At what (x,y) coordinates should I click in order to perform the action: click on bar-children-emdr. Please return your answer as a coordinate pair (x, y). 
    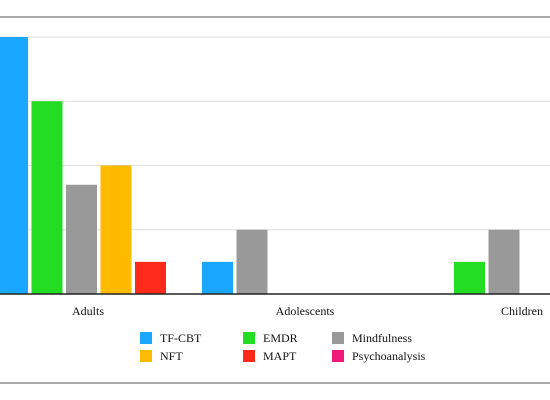
    Looking at the image, I should click on (469, 277).